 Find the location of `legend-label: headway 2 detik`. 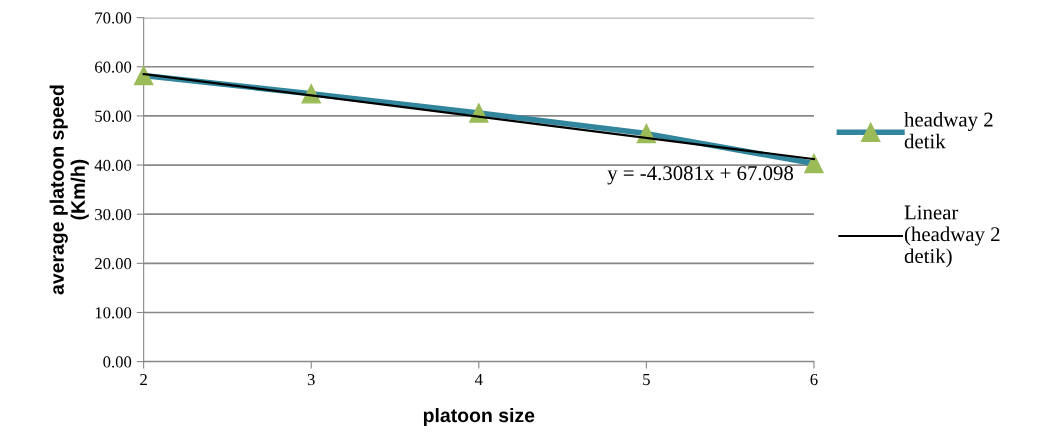

legend-label: headway 2 detik is located at coordinates (948, 130).